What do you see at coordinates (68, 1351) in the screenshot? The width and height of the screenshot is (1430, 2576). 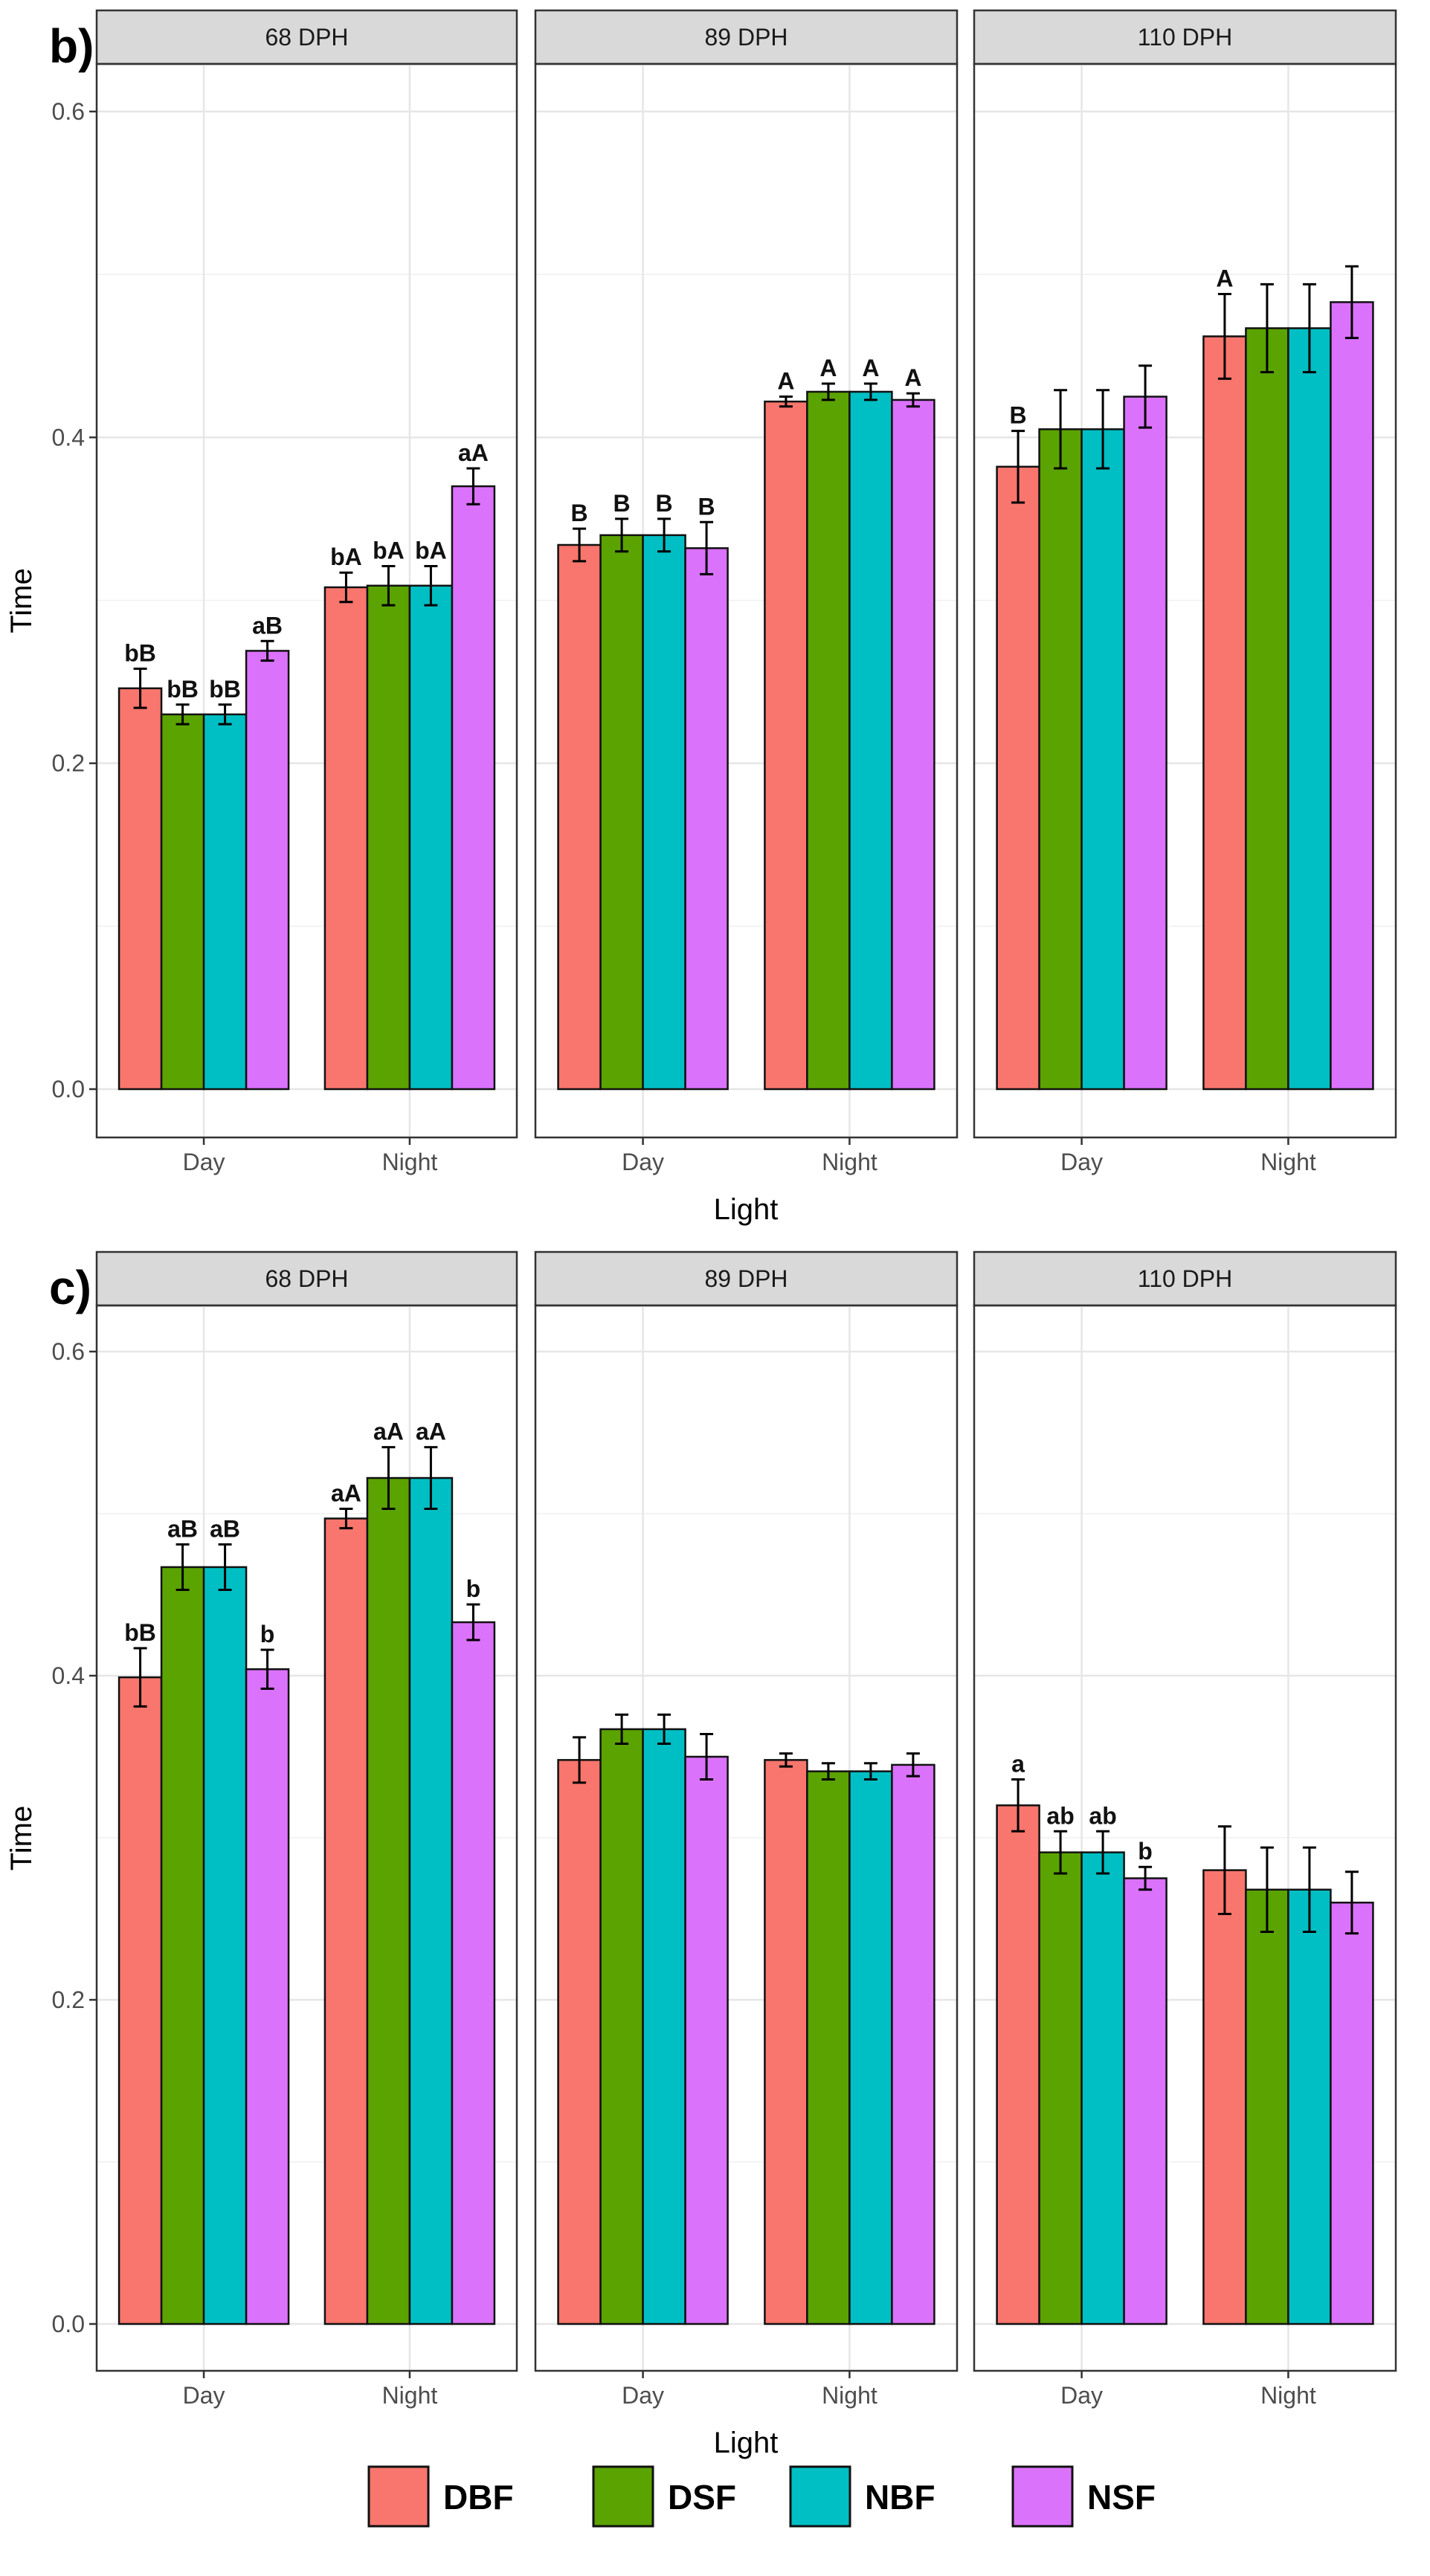 I see `y-tick-label: 0.6` at bounding box center [68, 1351].